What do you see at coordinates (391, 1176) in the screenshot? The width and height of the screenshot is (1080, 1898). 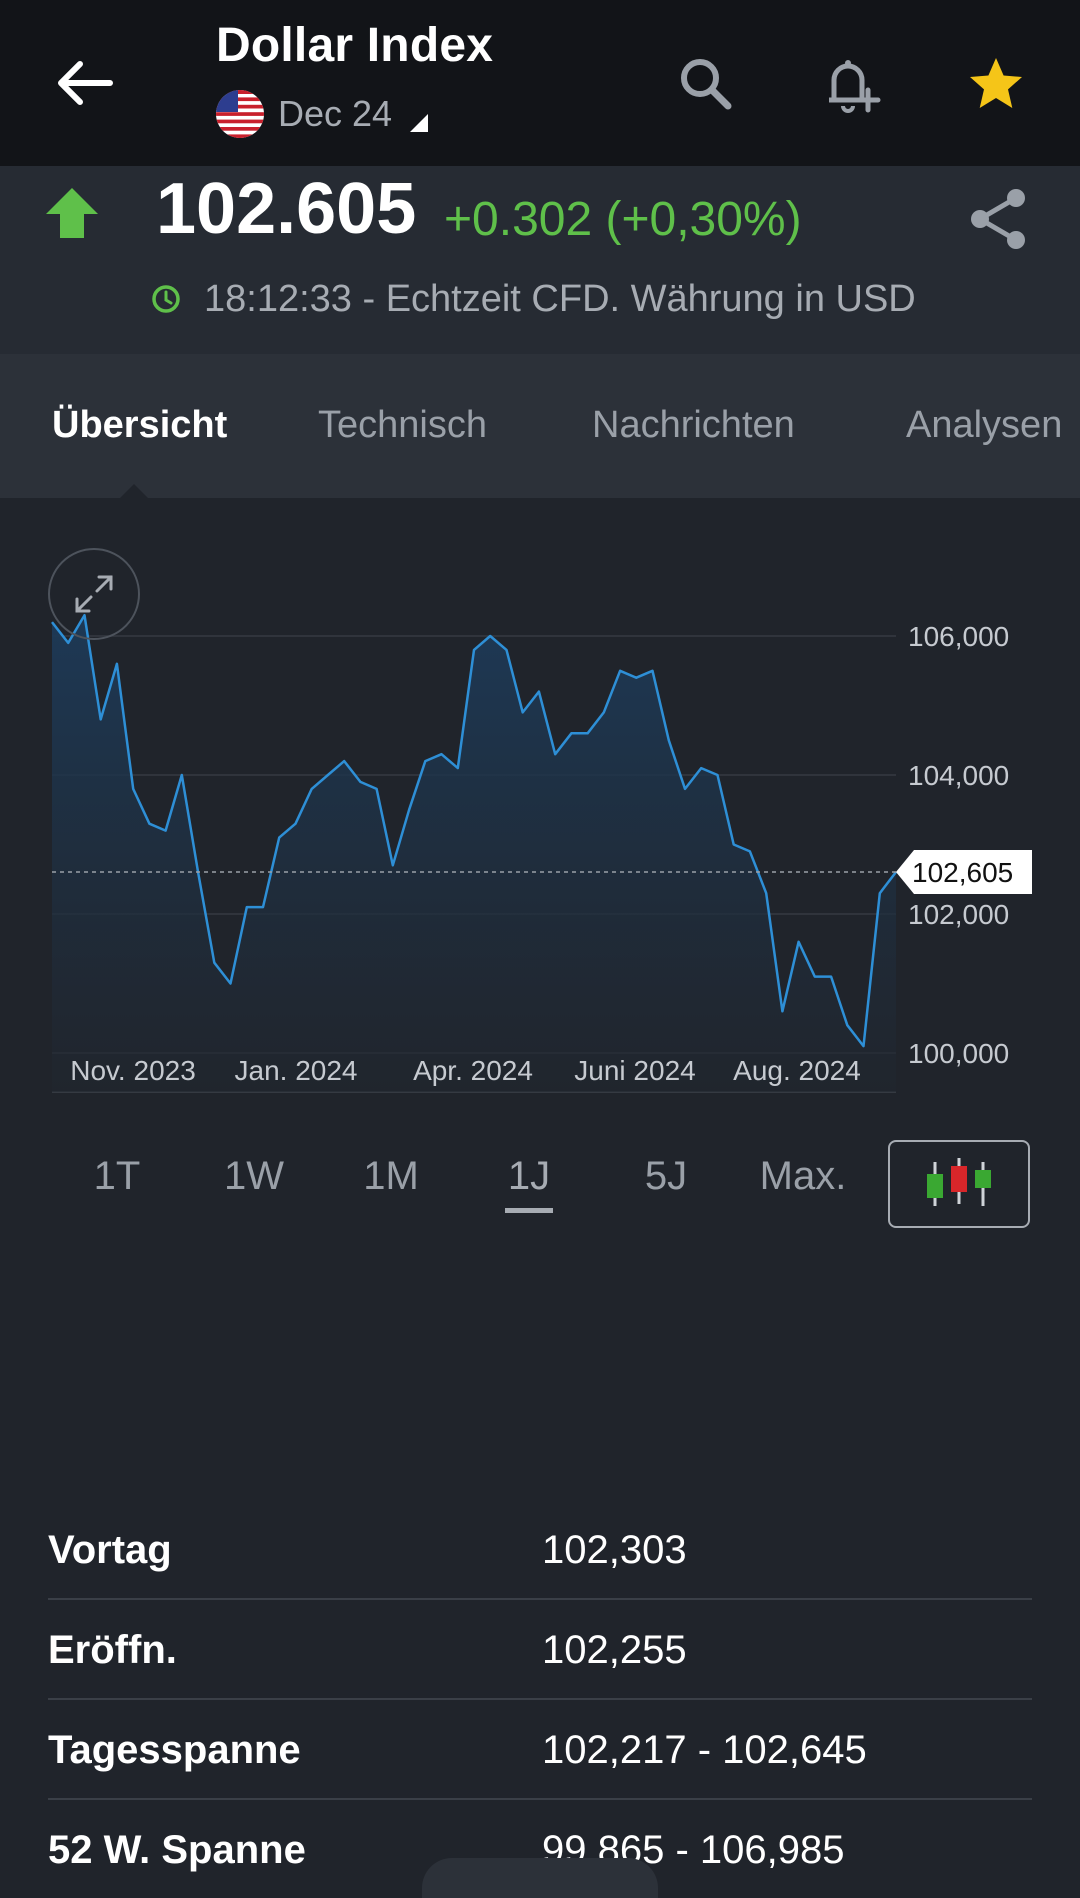 I see `range-1m: 1M` at bounding box center [391, 1176].